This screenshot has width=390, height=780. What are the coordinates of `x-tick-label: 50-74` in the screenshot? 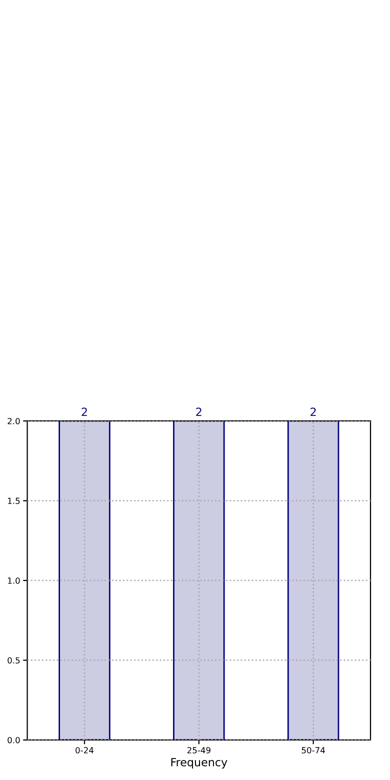 It's located at (313, 750).